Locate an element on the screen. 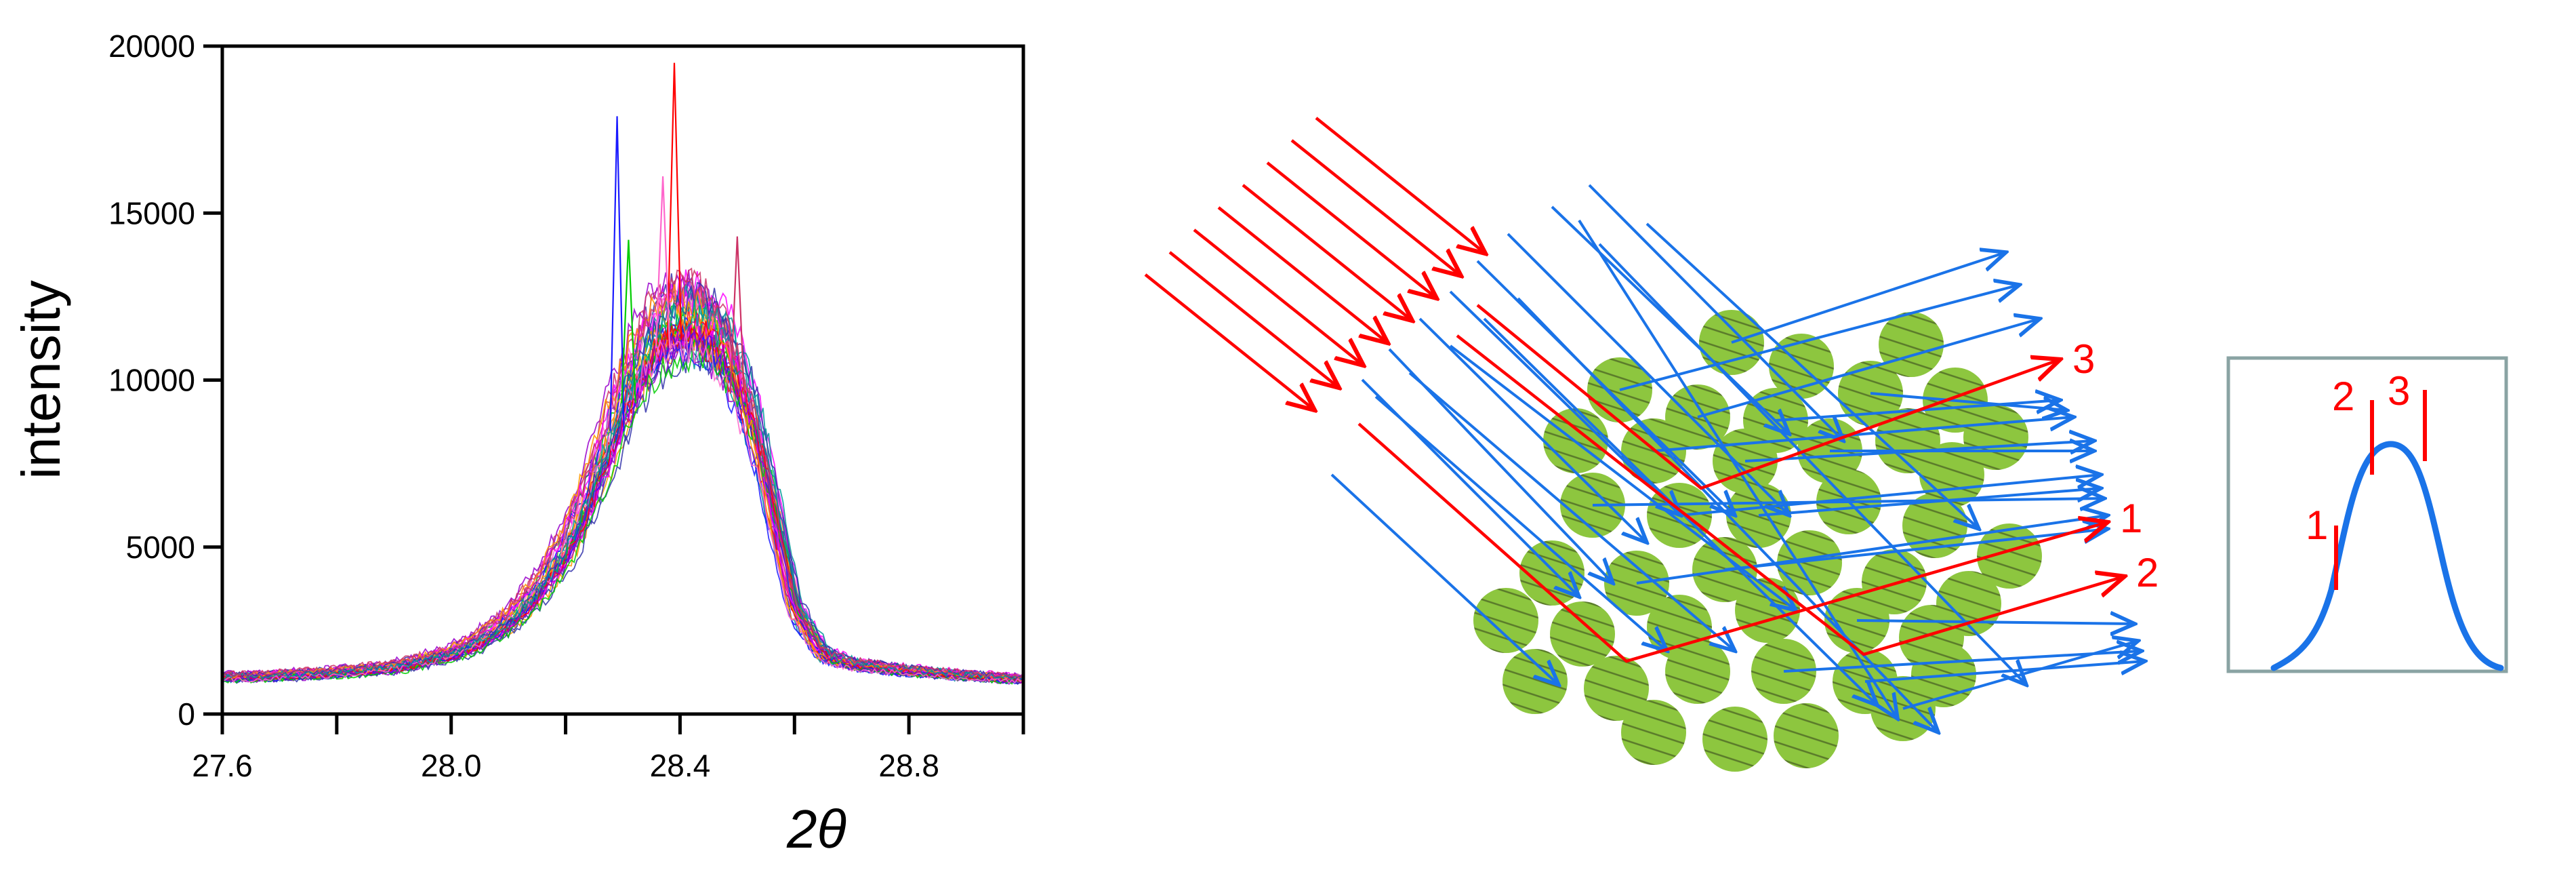 The image size is (2576, 870). beam-label-3: 3 is located at coordinates (2084, 359).